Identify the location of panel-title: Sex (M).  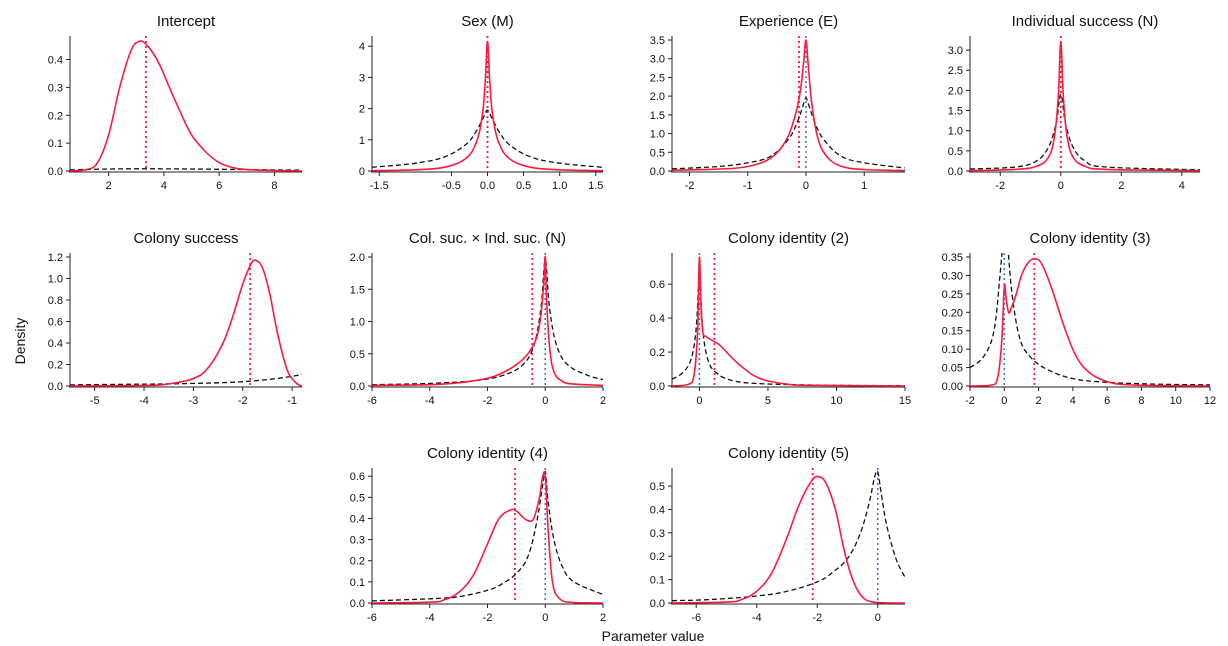
(487, 21).